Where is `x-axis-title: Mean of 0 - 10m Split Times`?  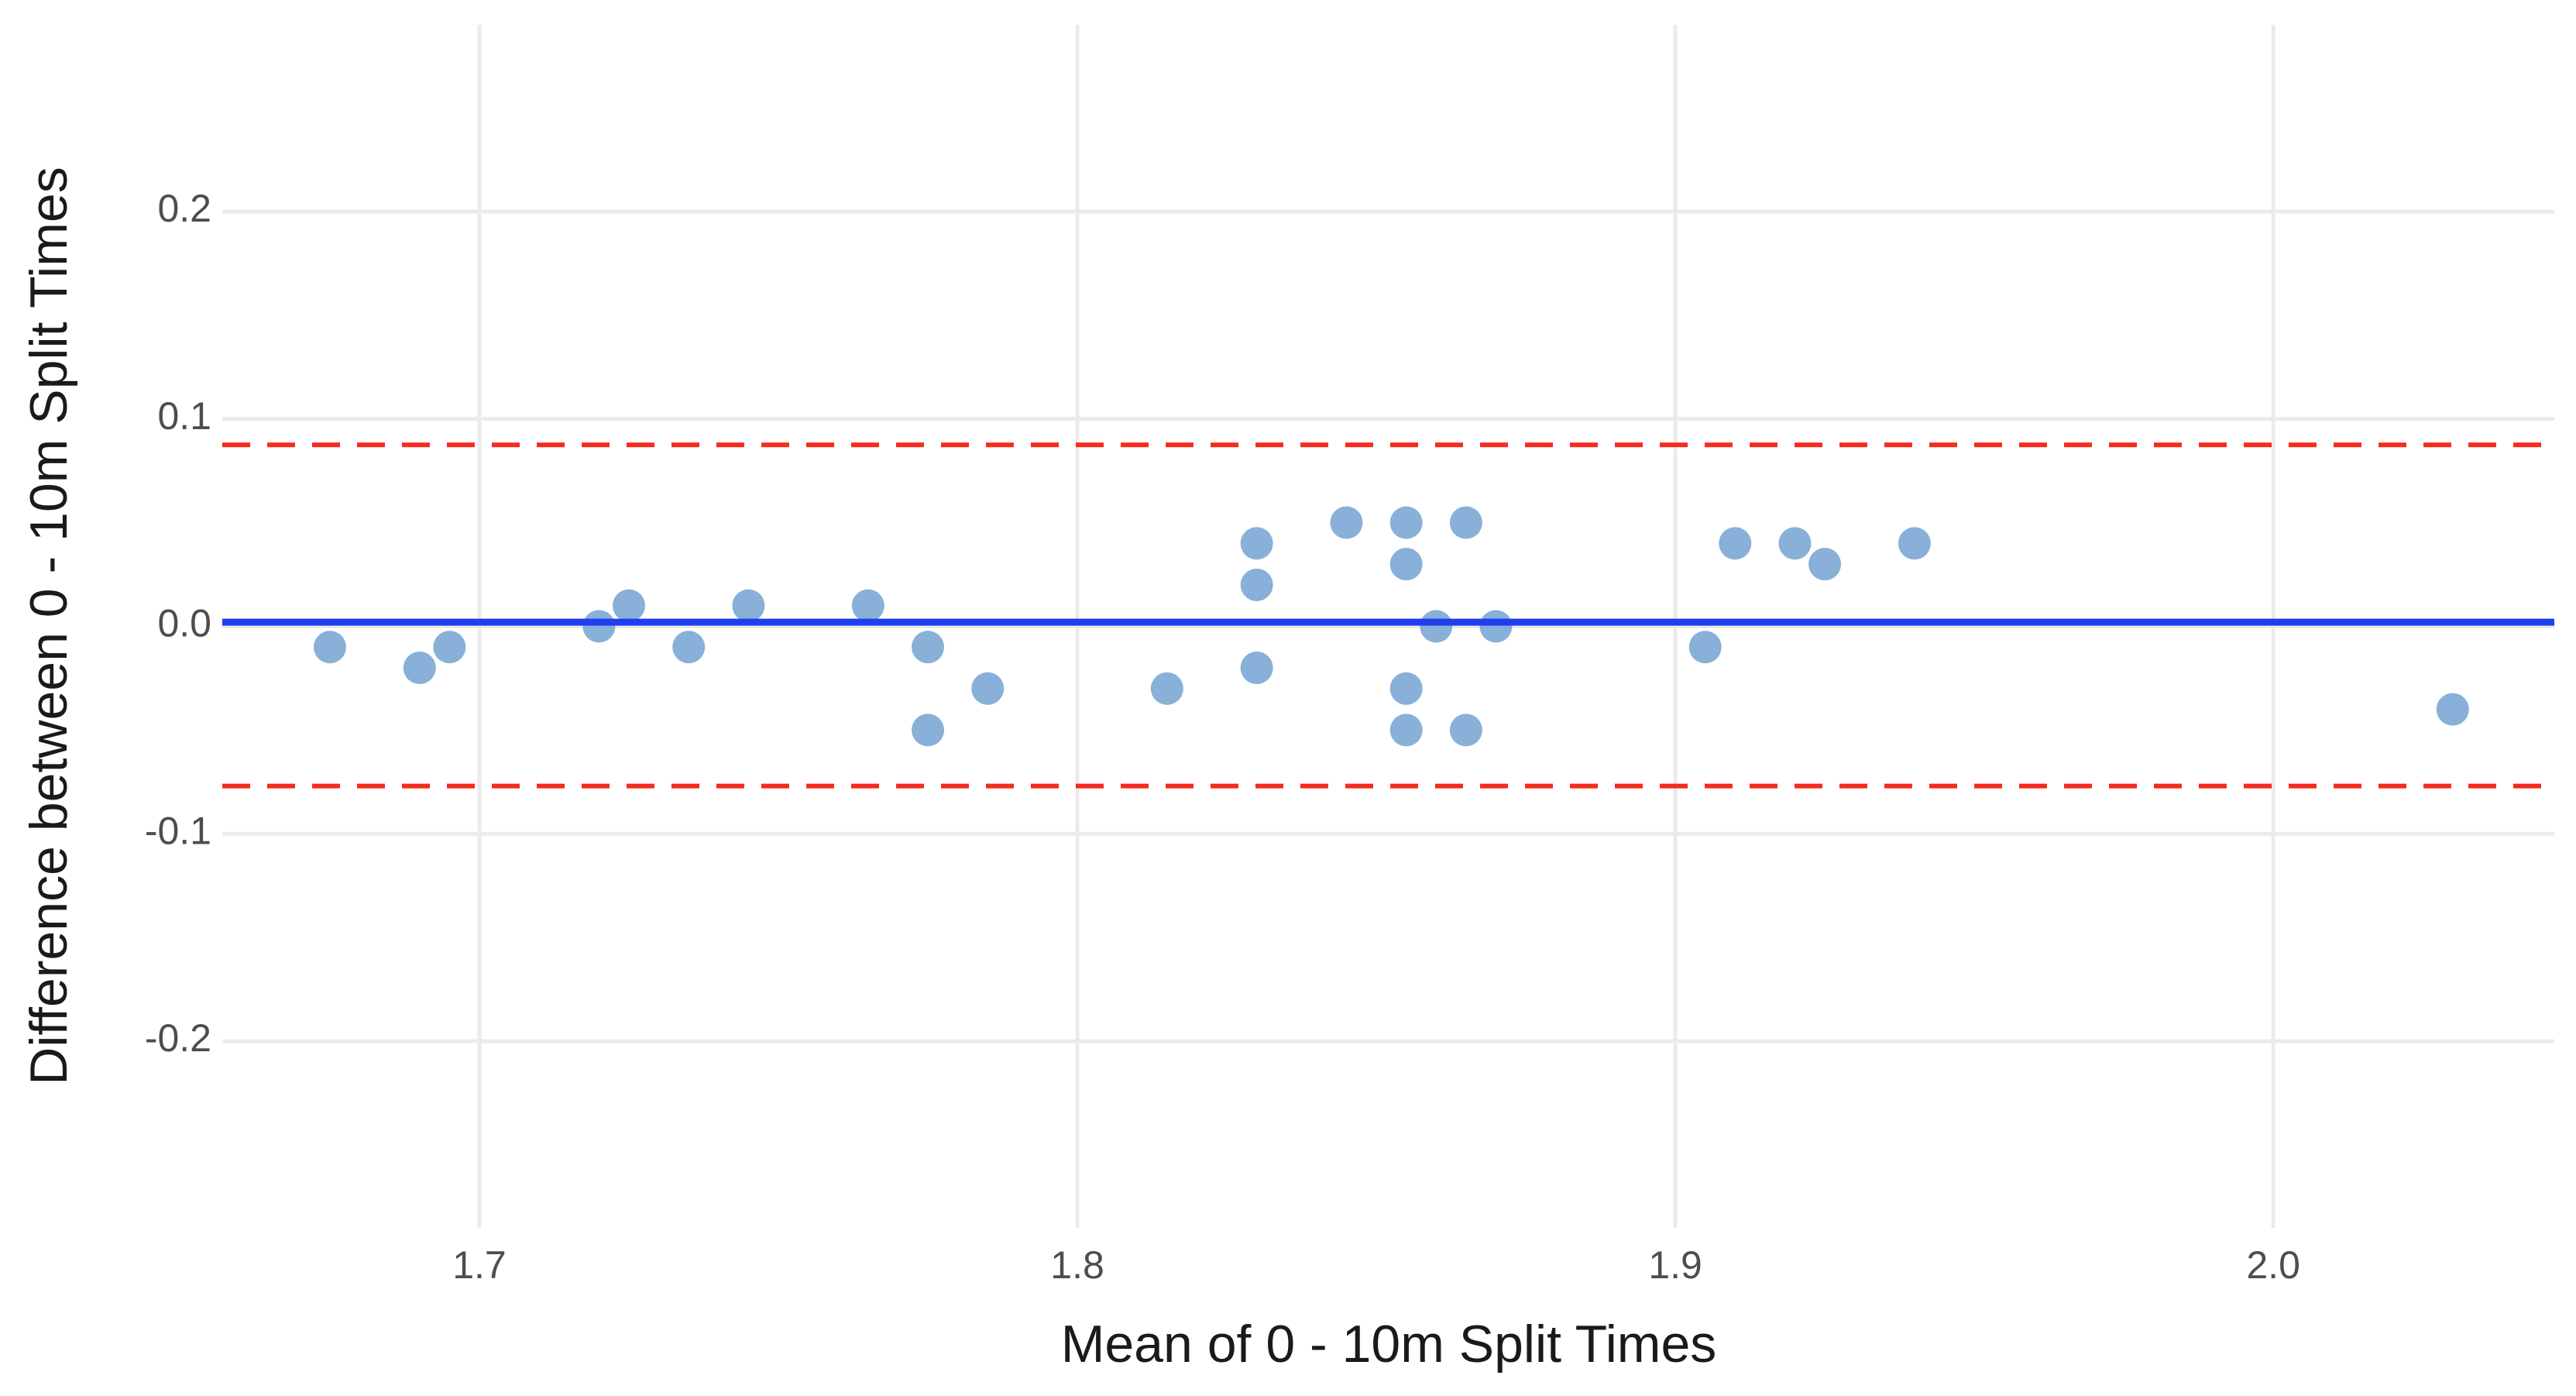 x-axis-title: Mean of 0 - 10m Split Times is located at coordinates (1389, 1344).